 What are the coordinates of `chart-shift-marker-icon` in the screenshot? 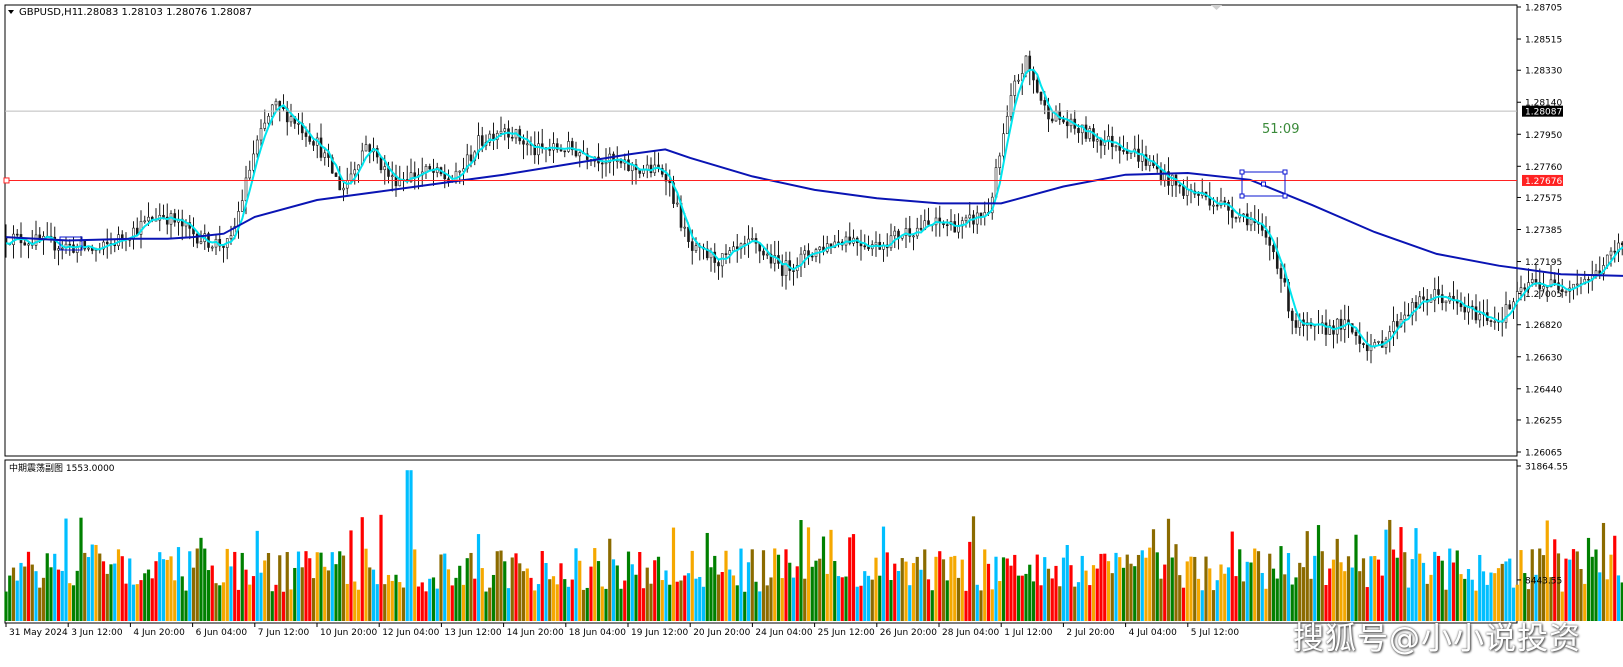 It's located at (1216, 7).